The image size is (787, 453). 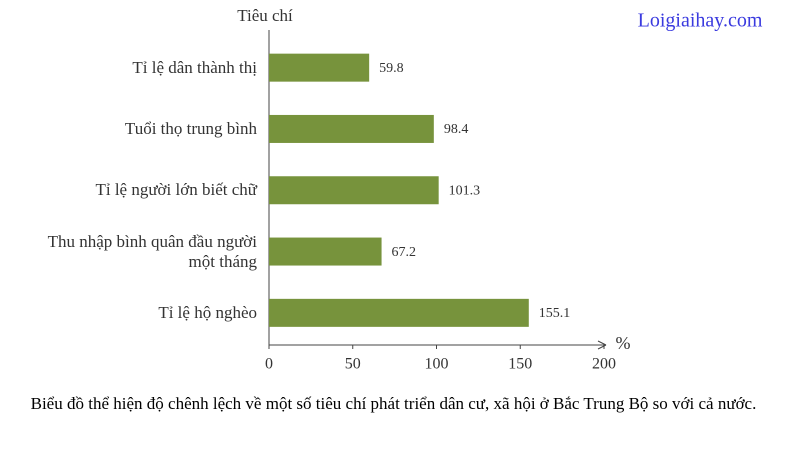 What do you see at coordinates (623, 343) in the screenshot?
I see `x-axis-unit: %` at bounding box center [623, 343].